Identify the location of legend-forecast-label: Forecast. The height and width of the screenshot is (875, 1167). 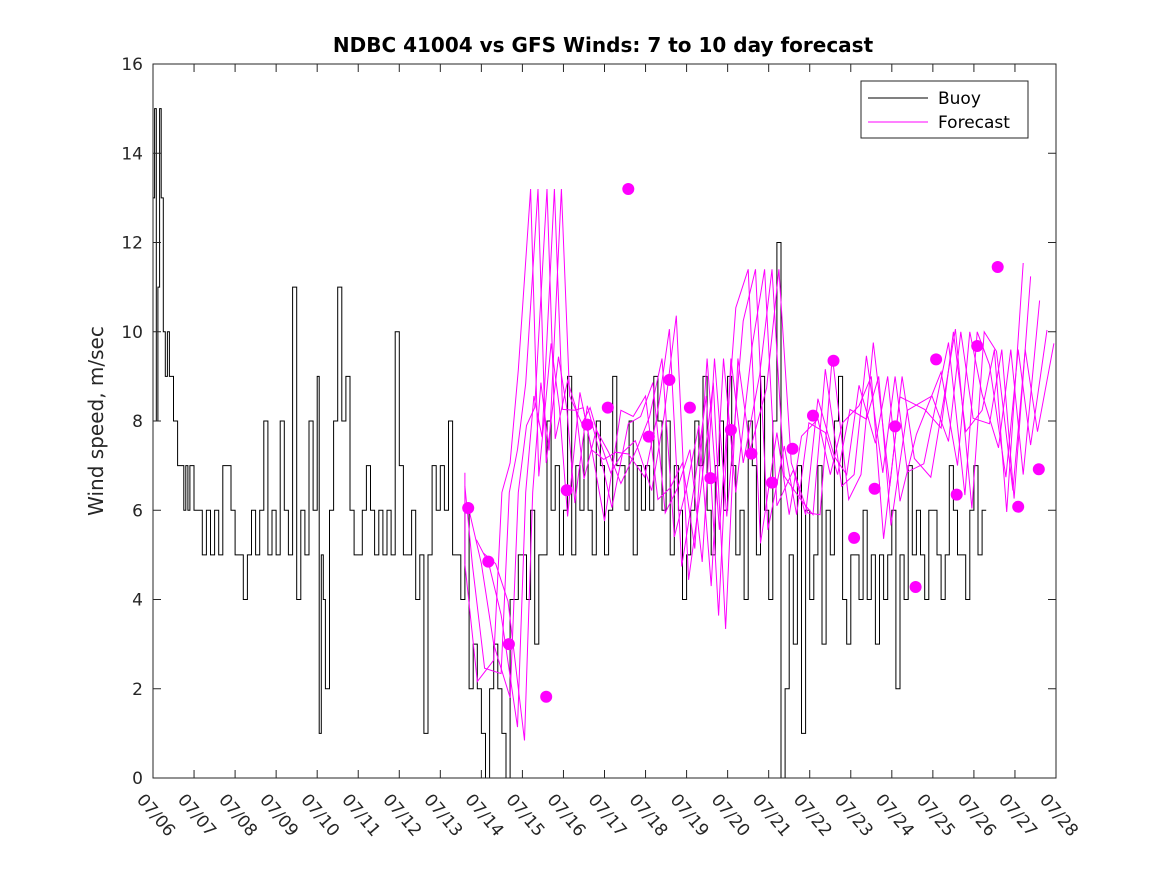
(974, 123).